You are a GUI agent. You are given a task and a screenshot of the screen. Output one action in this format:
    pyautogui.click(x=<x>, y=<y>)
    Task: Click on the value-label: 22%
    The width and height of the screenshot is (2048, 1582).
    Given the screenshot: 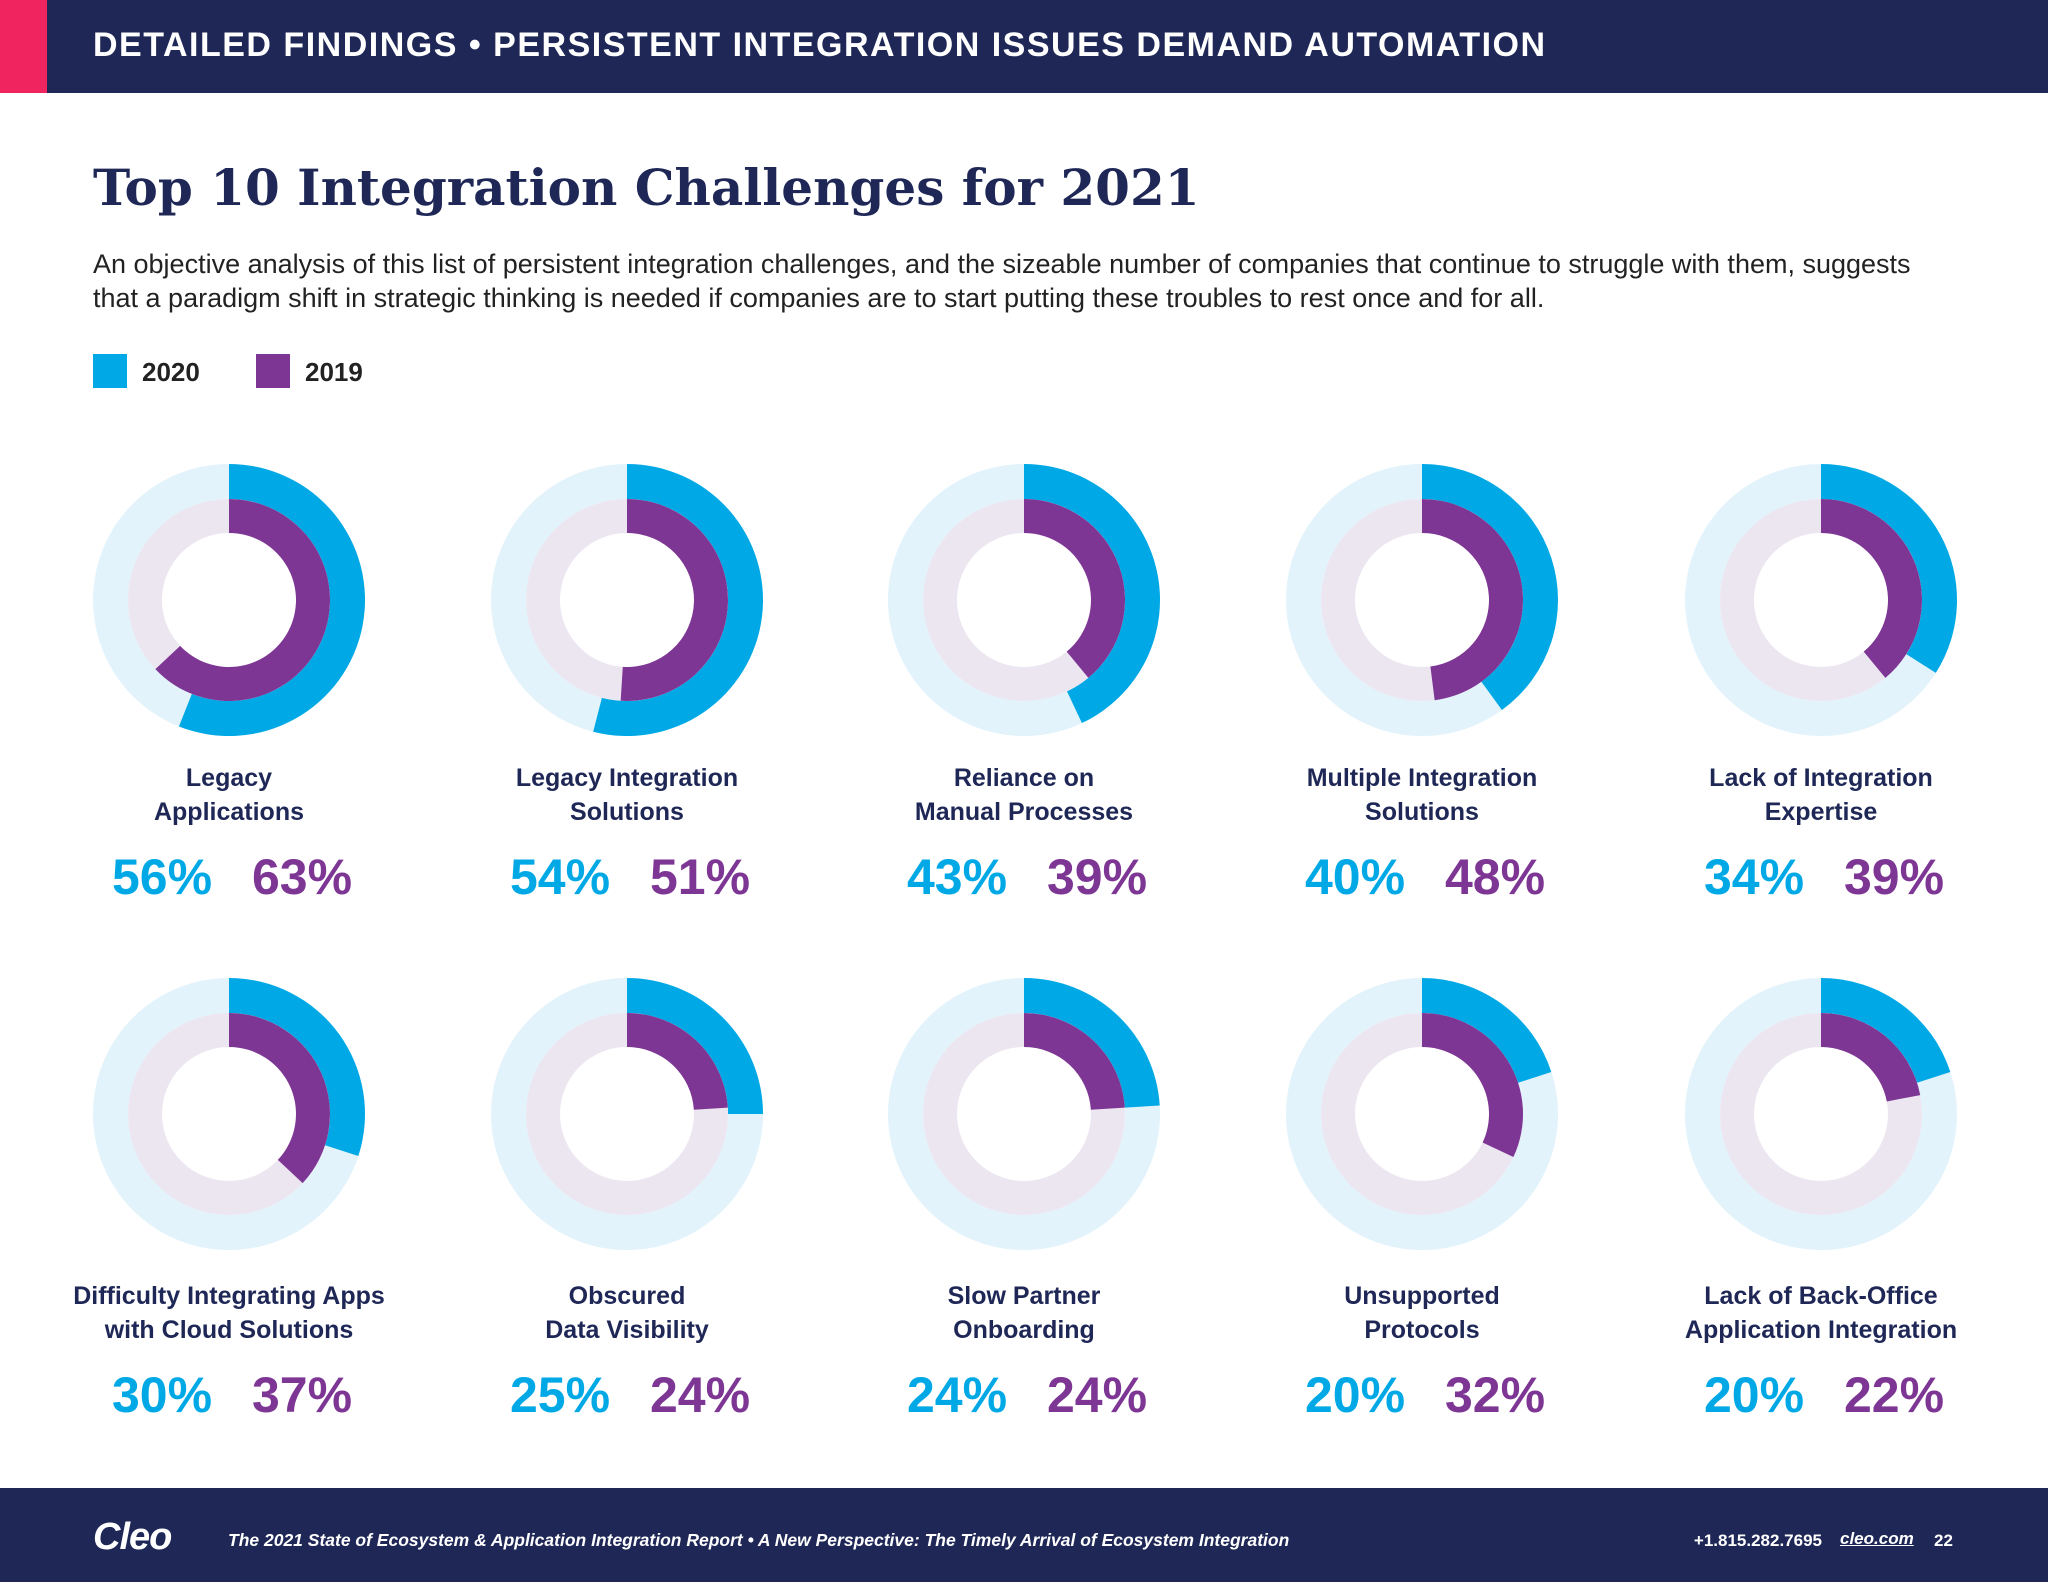 What is the action you would take?
    pyautogui.click(x=1894, y=1395)
    